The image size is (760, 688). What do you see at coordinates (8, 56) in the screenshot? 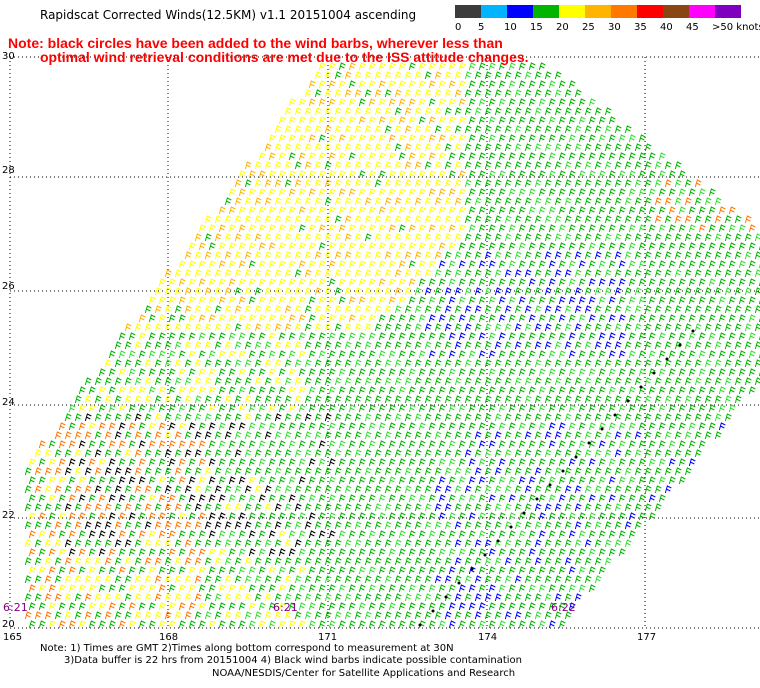
I see `lat-label-30: 30` at bounding box center [8, 56].